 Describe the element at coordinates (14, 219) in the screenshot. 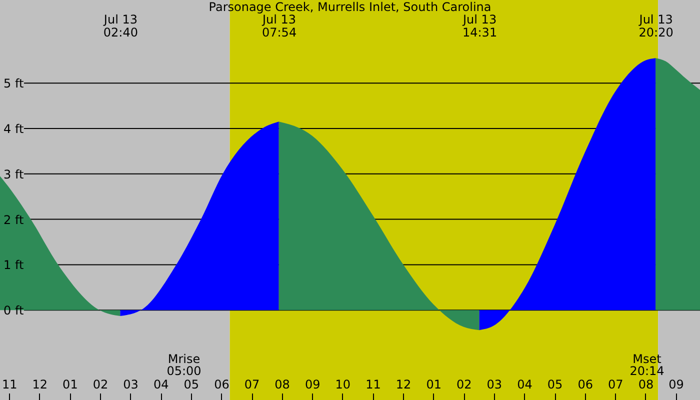

I see `y-tick-label: 2 ft` at that location.